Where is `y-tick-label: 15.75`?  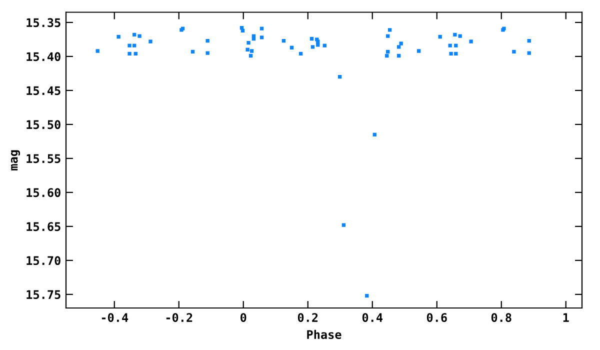 y-tick-label: 15.75 is located at coordinates (43, 295).